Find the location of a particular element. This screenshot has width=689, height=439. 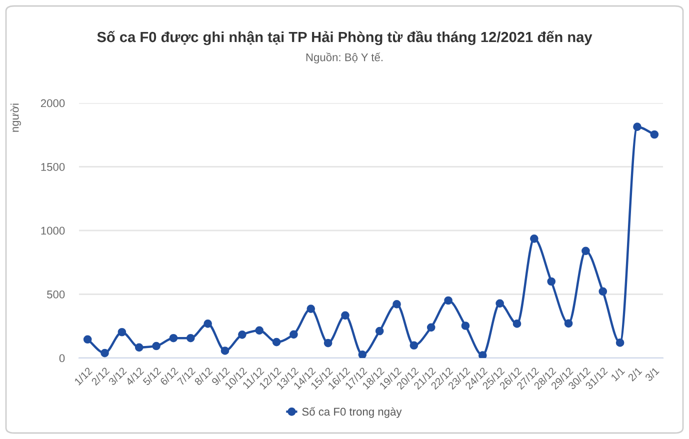

legend-label: Số ca F0 trong ngày is located at coordinates (352, 412).